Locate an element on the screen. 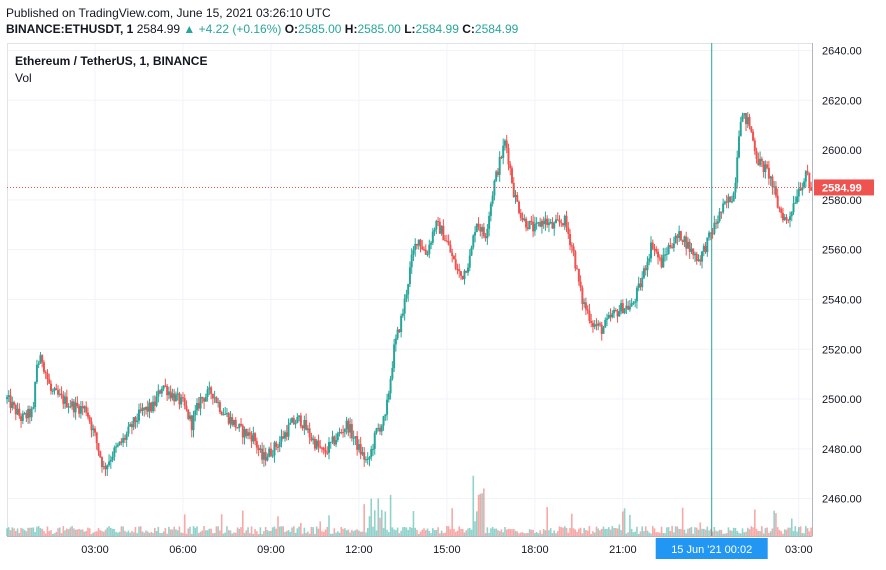 The height and width of the screenshot is (570, 886). x-tick-label: 03:00 is located at coordinates (799, 550).